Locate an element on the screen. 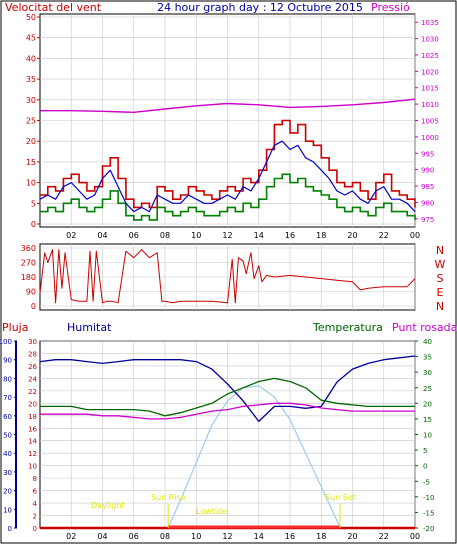  wind-y-tick-label: 0 is located at coordinates (33, 224).